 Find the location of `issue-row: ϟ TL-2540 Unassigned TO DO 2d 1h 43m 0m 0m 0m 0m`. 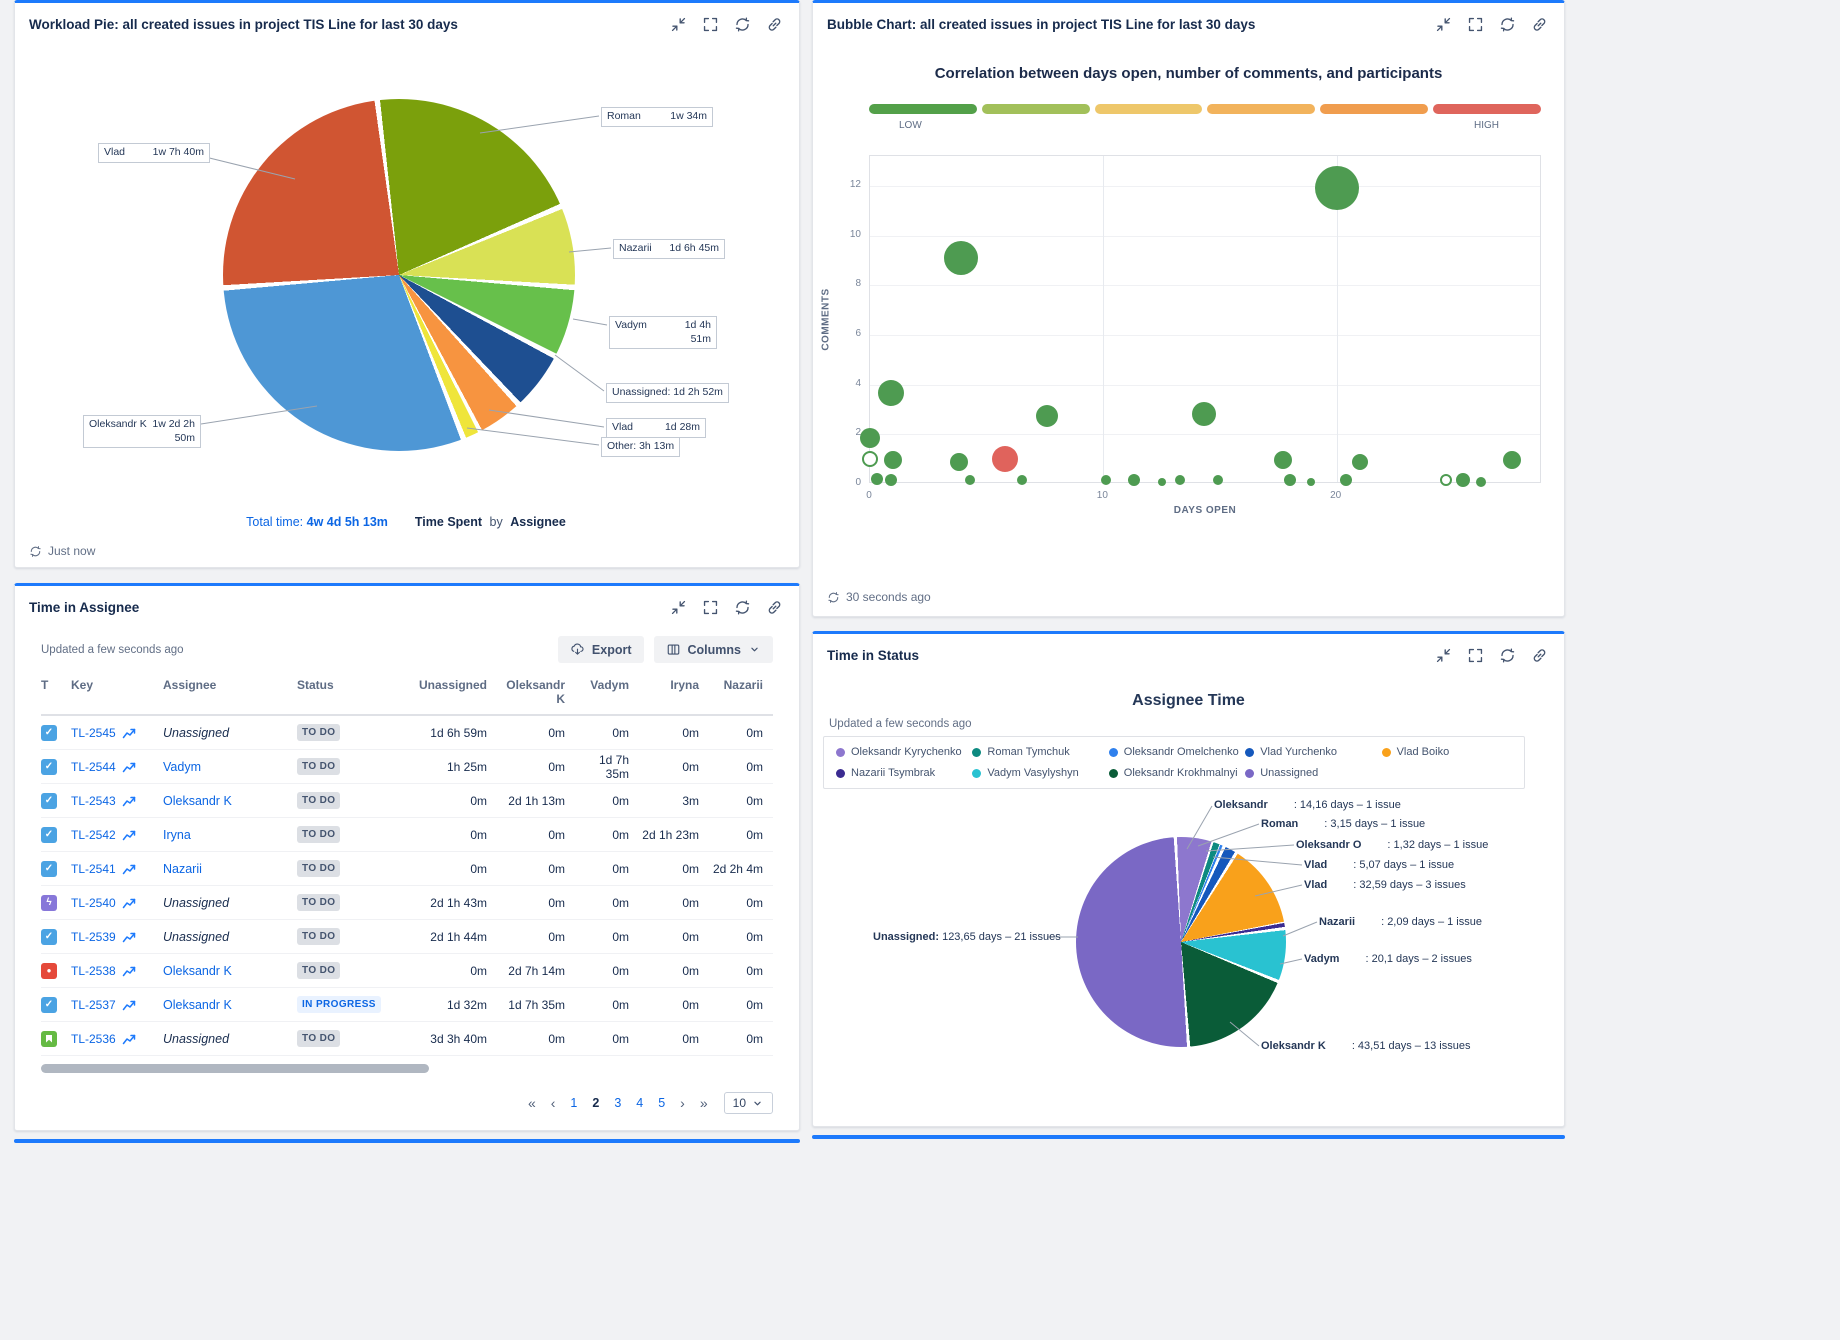

issue-row: ϟ TL-2540 Unassigned TO DO 2d 1h 43m 0m 0m 0m 0m is located at coordinates (407, 903).